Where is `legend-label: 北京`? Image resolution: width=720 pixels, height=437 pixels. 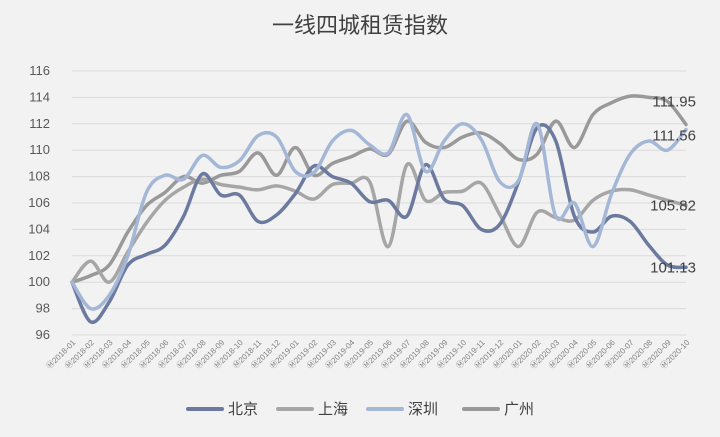 legend-label: 北京 is located at coordinates (243, 409).